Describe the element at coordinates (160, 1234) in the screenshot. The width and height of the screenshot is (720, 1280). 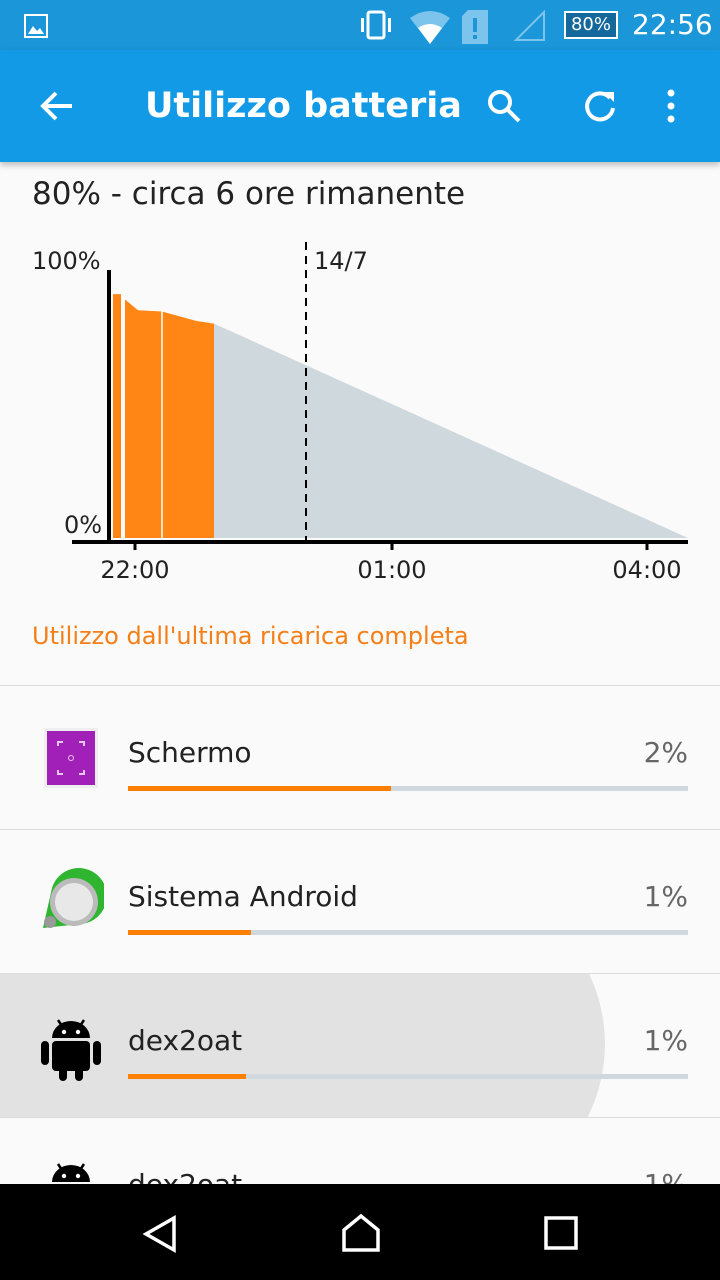
I see `back-icon` at that location.